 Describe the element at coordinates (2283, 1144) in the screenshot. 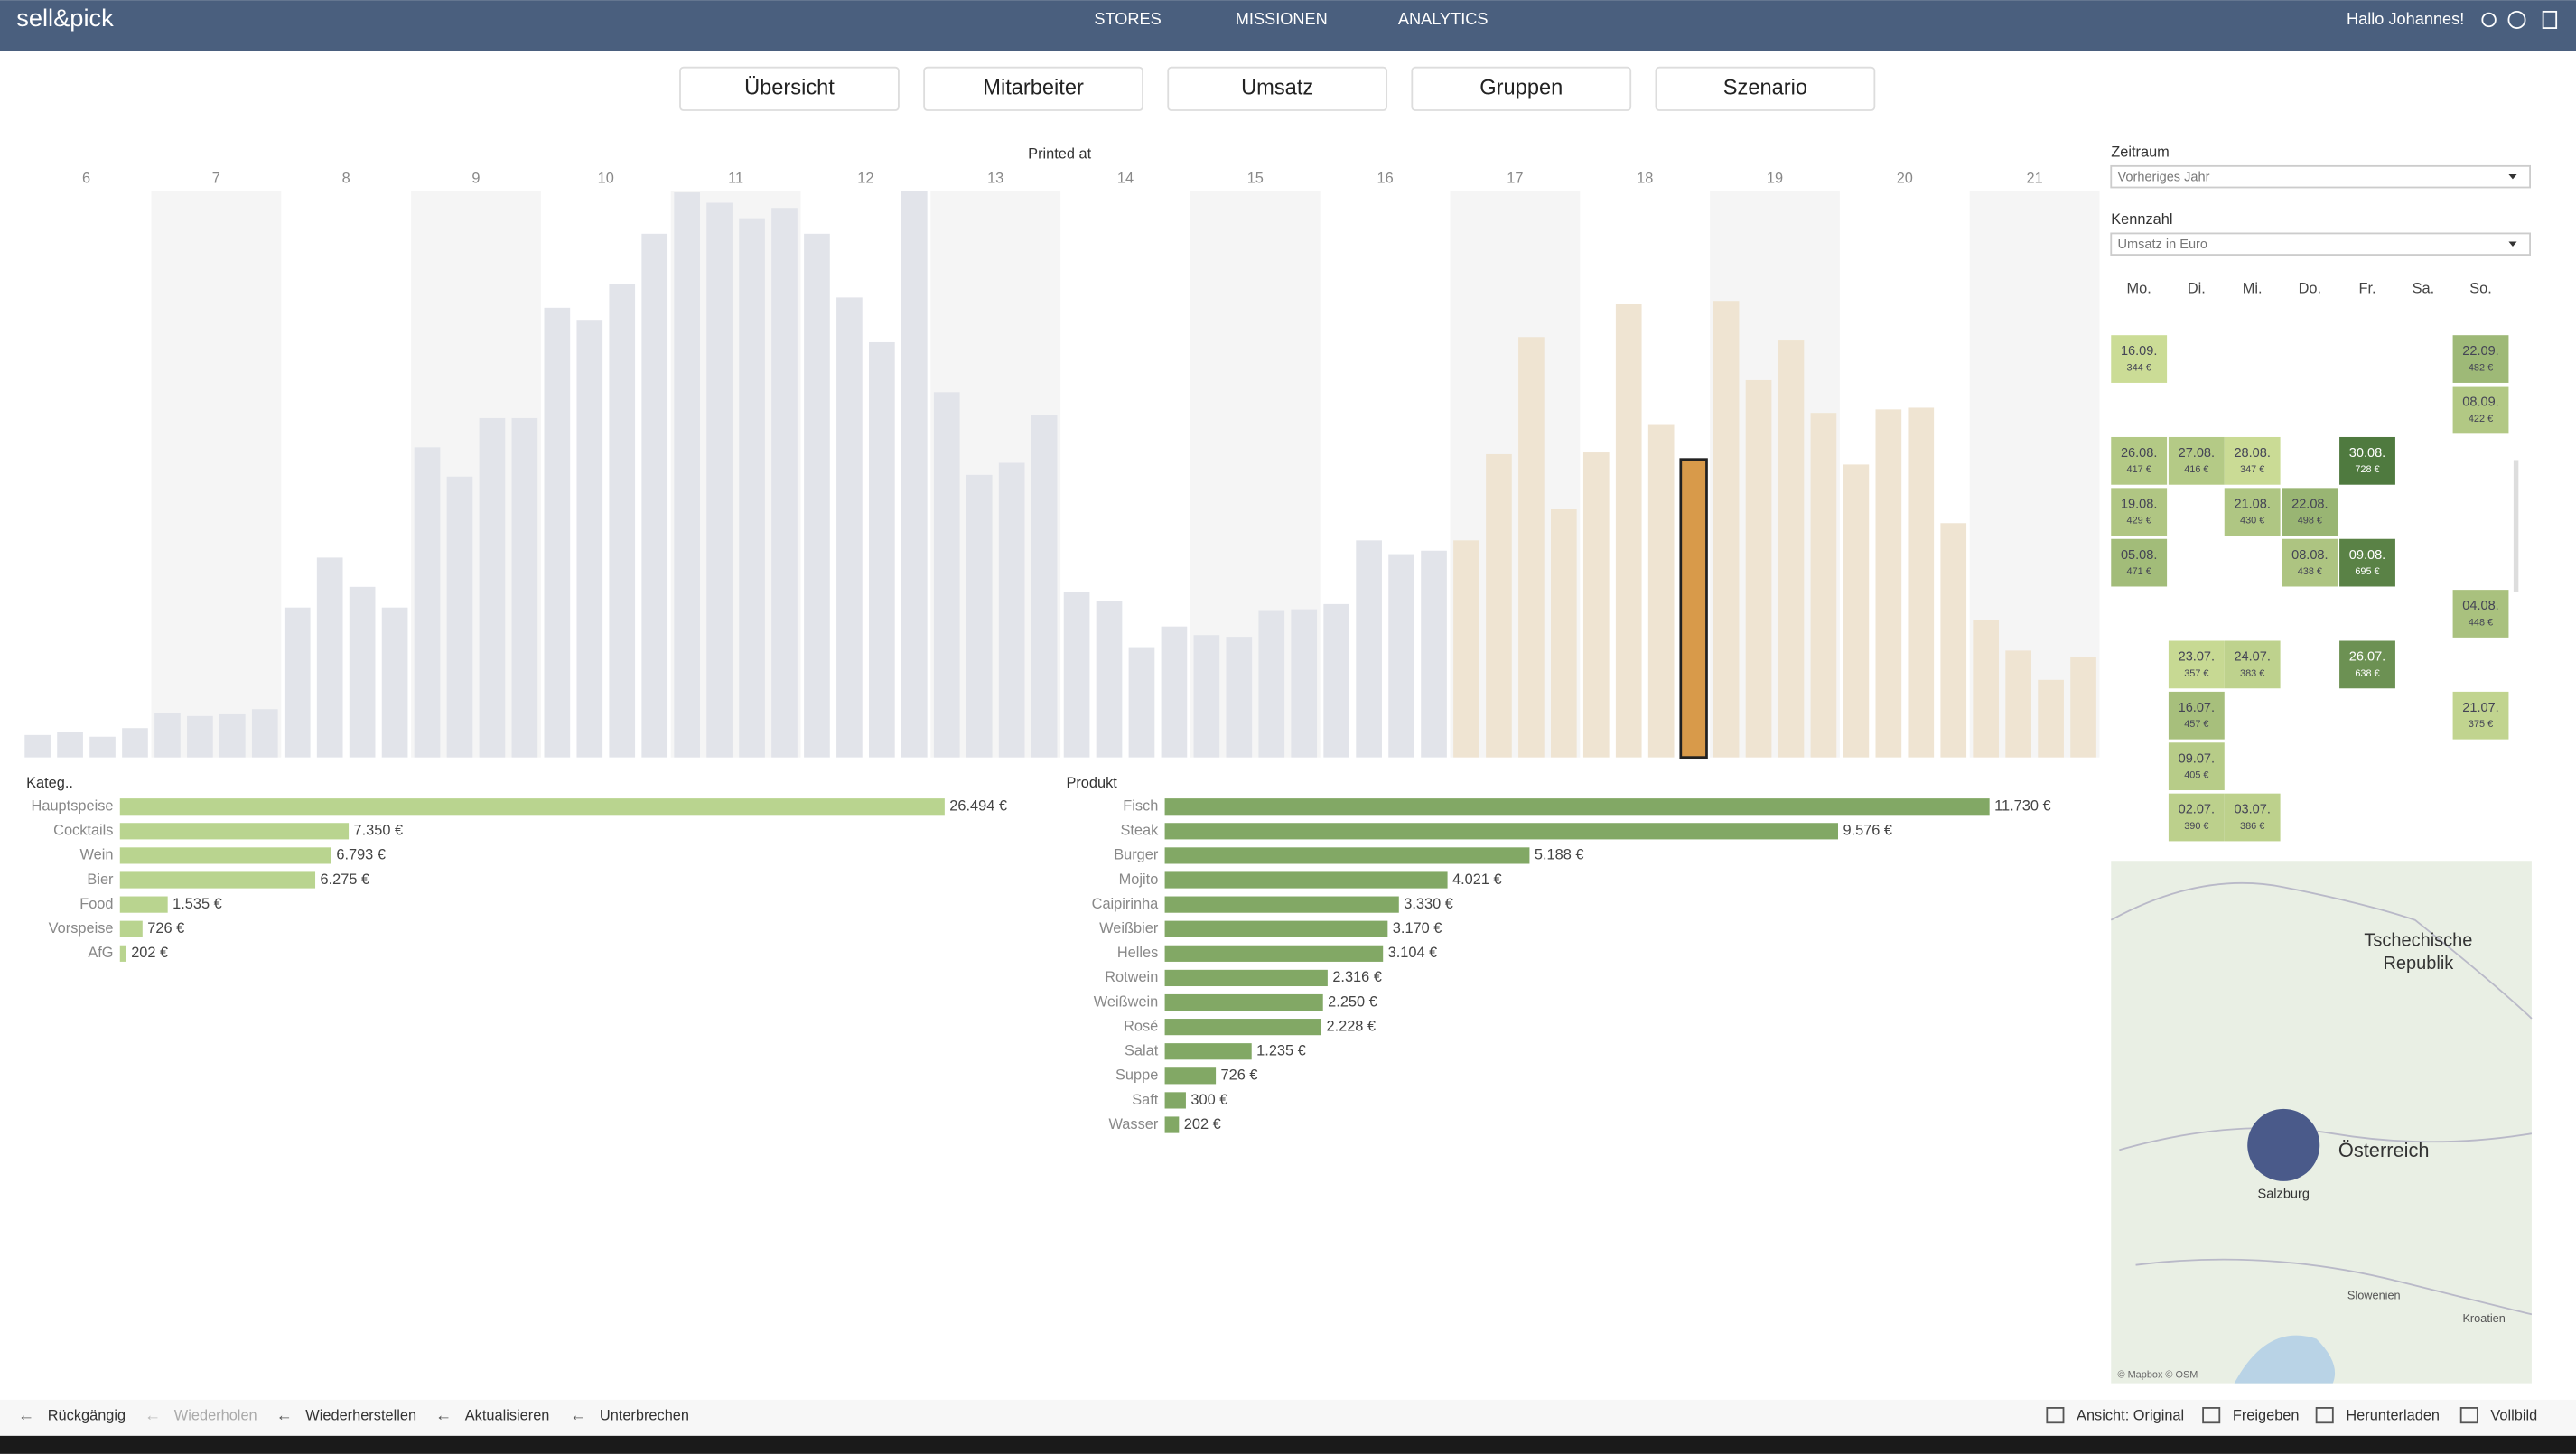

I see `map-bubble` at that location.